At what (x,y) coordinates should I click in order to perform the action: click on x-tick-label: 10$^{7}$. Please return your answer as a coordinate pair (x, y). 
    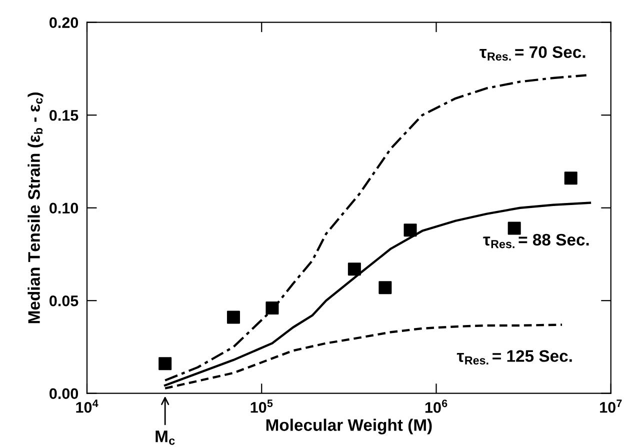
    Looking at the image, I should click on (611, 406).